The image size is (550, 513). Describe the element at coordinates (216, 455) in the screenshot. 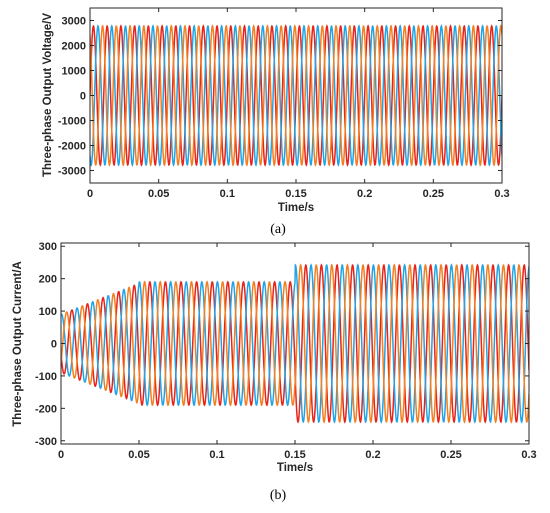

I see `current-x-tick-label: 0.1` at that location.